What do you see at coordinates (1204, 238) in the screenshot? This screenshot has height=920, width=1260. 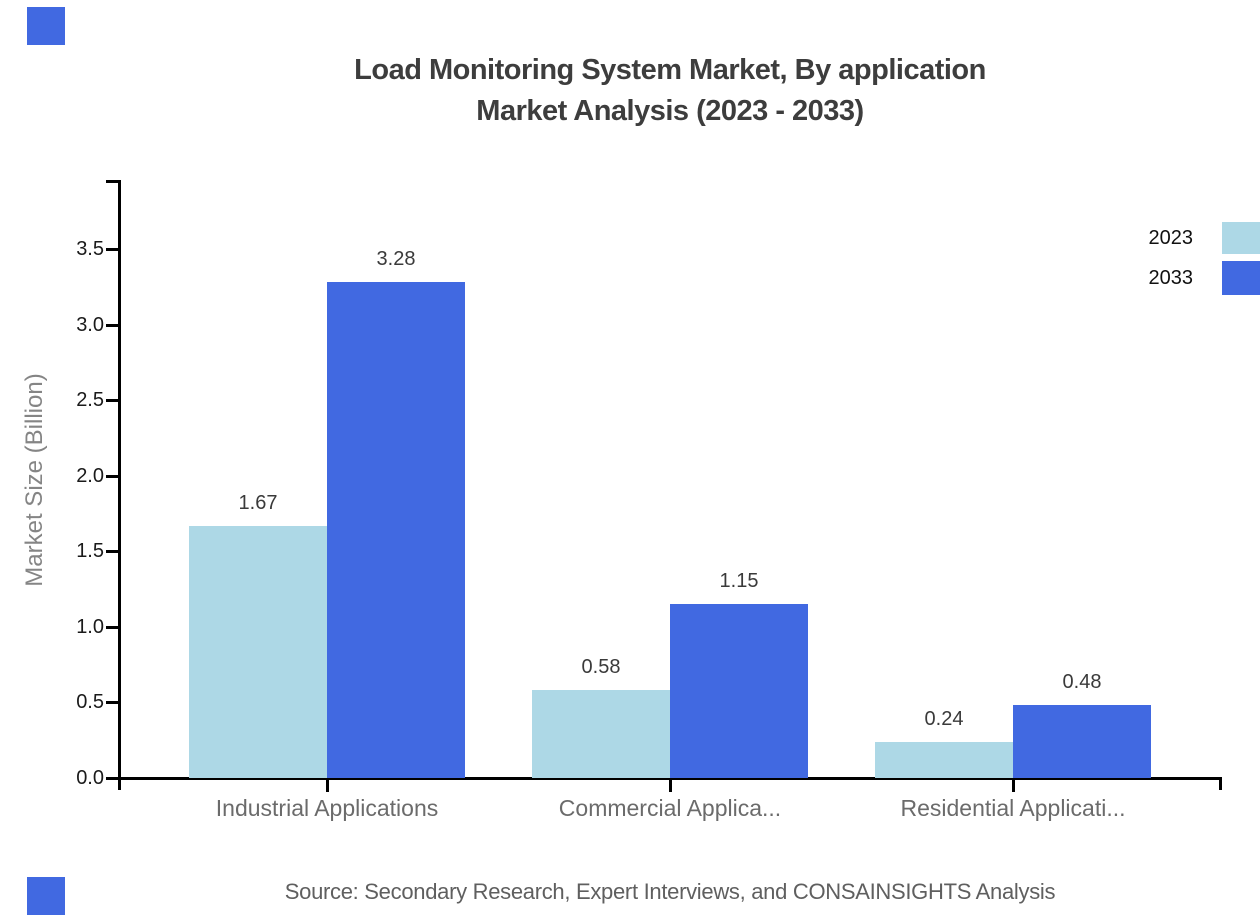 I see `legend-item-2023: 2023` at bounding box center [1204, 238].